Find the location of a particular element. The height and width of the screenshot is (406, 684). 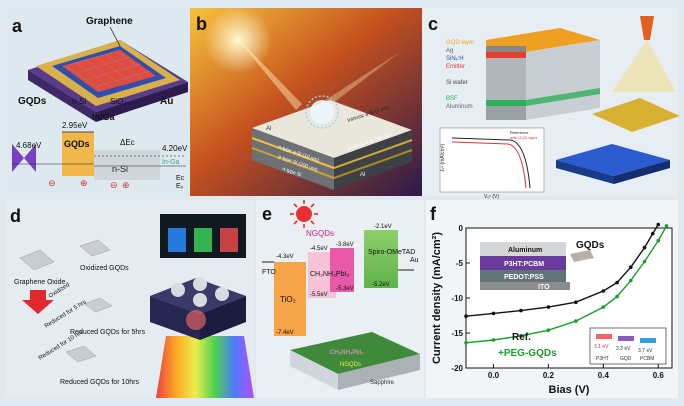

label-peg: +PEG-GQDs is located at coordinates (527, 353).